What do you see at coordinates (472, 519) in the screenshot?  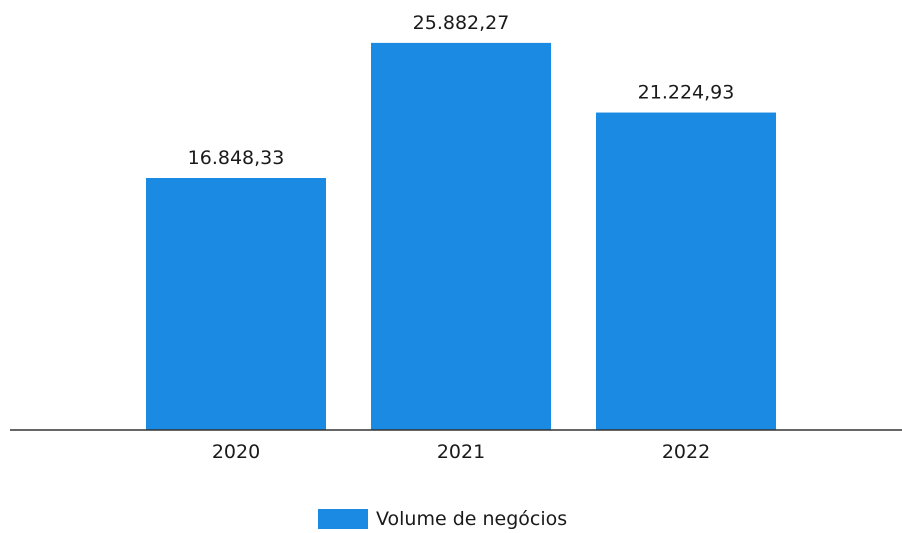 I see `legend-label: Volume de negócios` at bounding box center [472, 519].